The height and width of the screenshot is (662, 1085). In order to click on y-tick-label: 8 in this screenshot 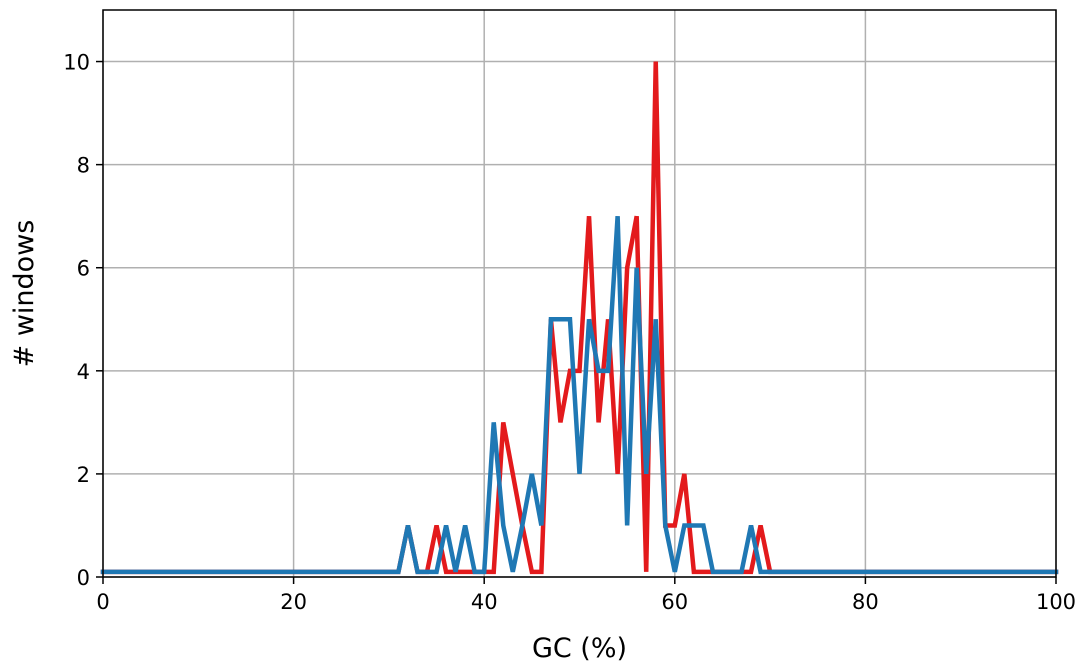, I will do `click(83, 166)`.